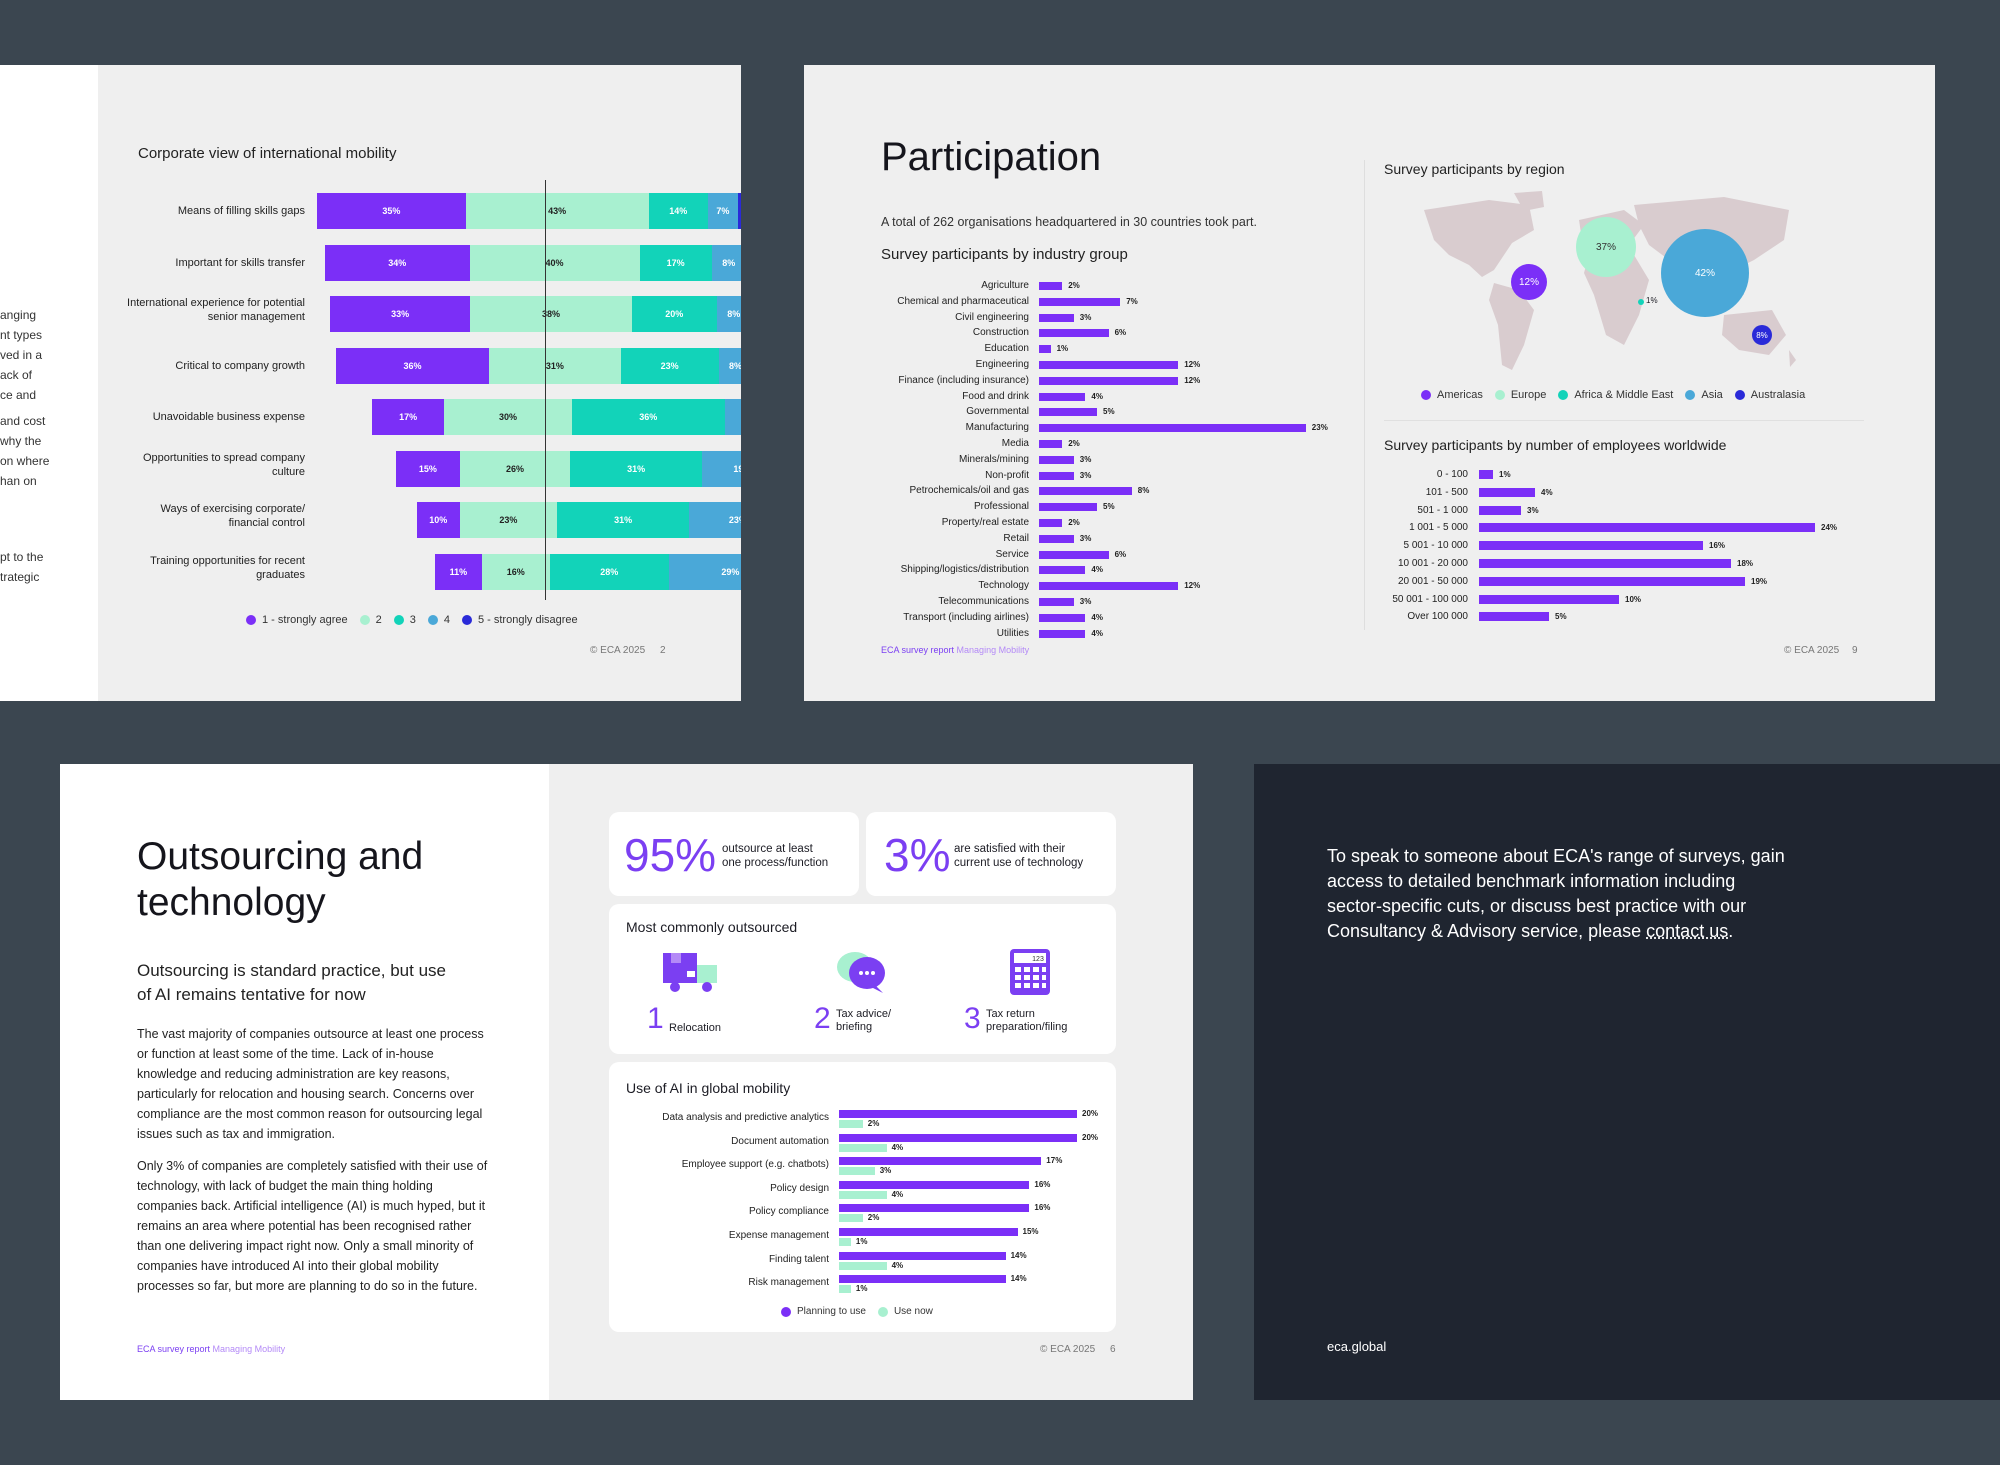 The height and width of the screenshot is (1465, 2000). What do you see at coordinates (557, 211) in the screenshot?
I see `bar-segment: 43%` at bounding box center [557, 211].